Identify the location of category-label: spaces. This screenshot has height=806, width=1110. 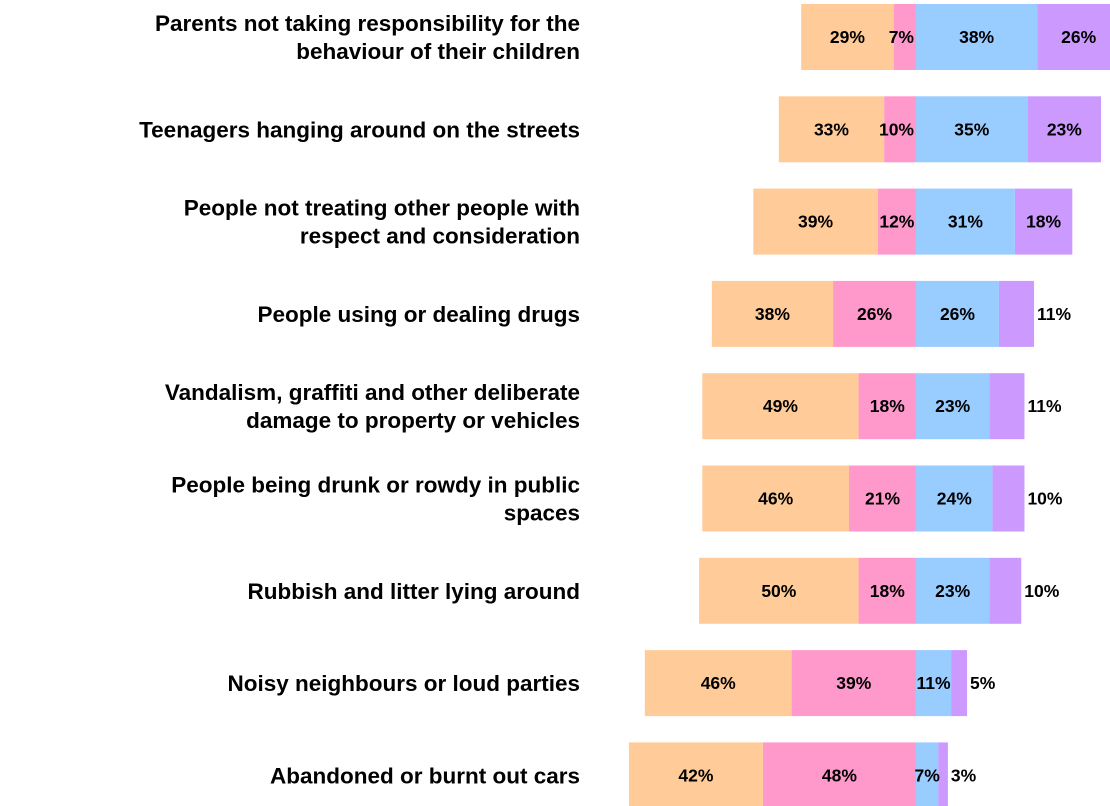
(542, 513).